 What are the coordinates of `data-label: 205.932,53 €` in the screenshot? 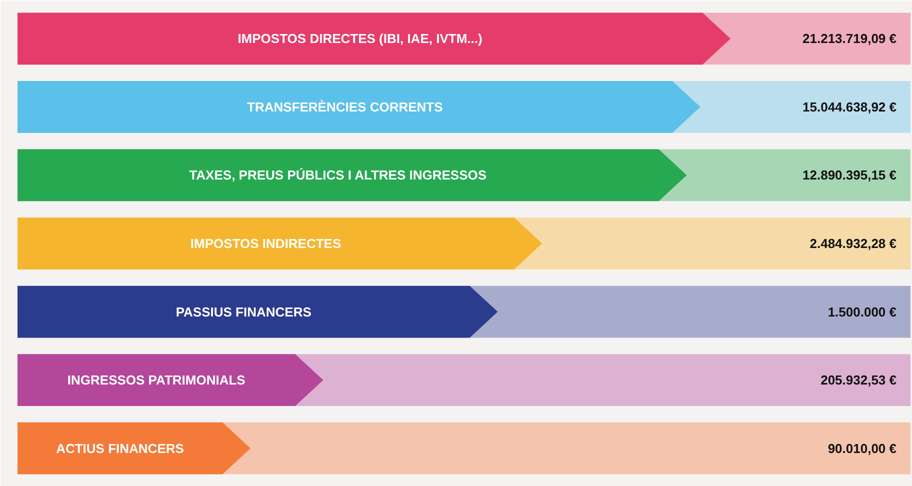 It's located at (858, 380).